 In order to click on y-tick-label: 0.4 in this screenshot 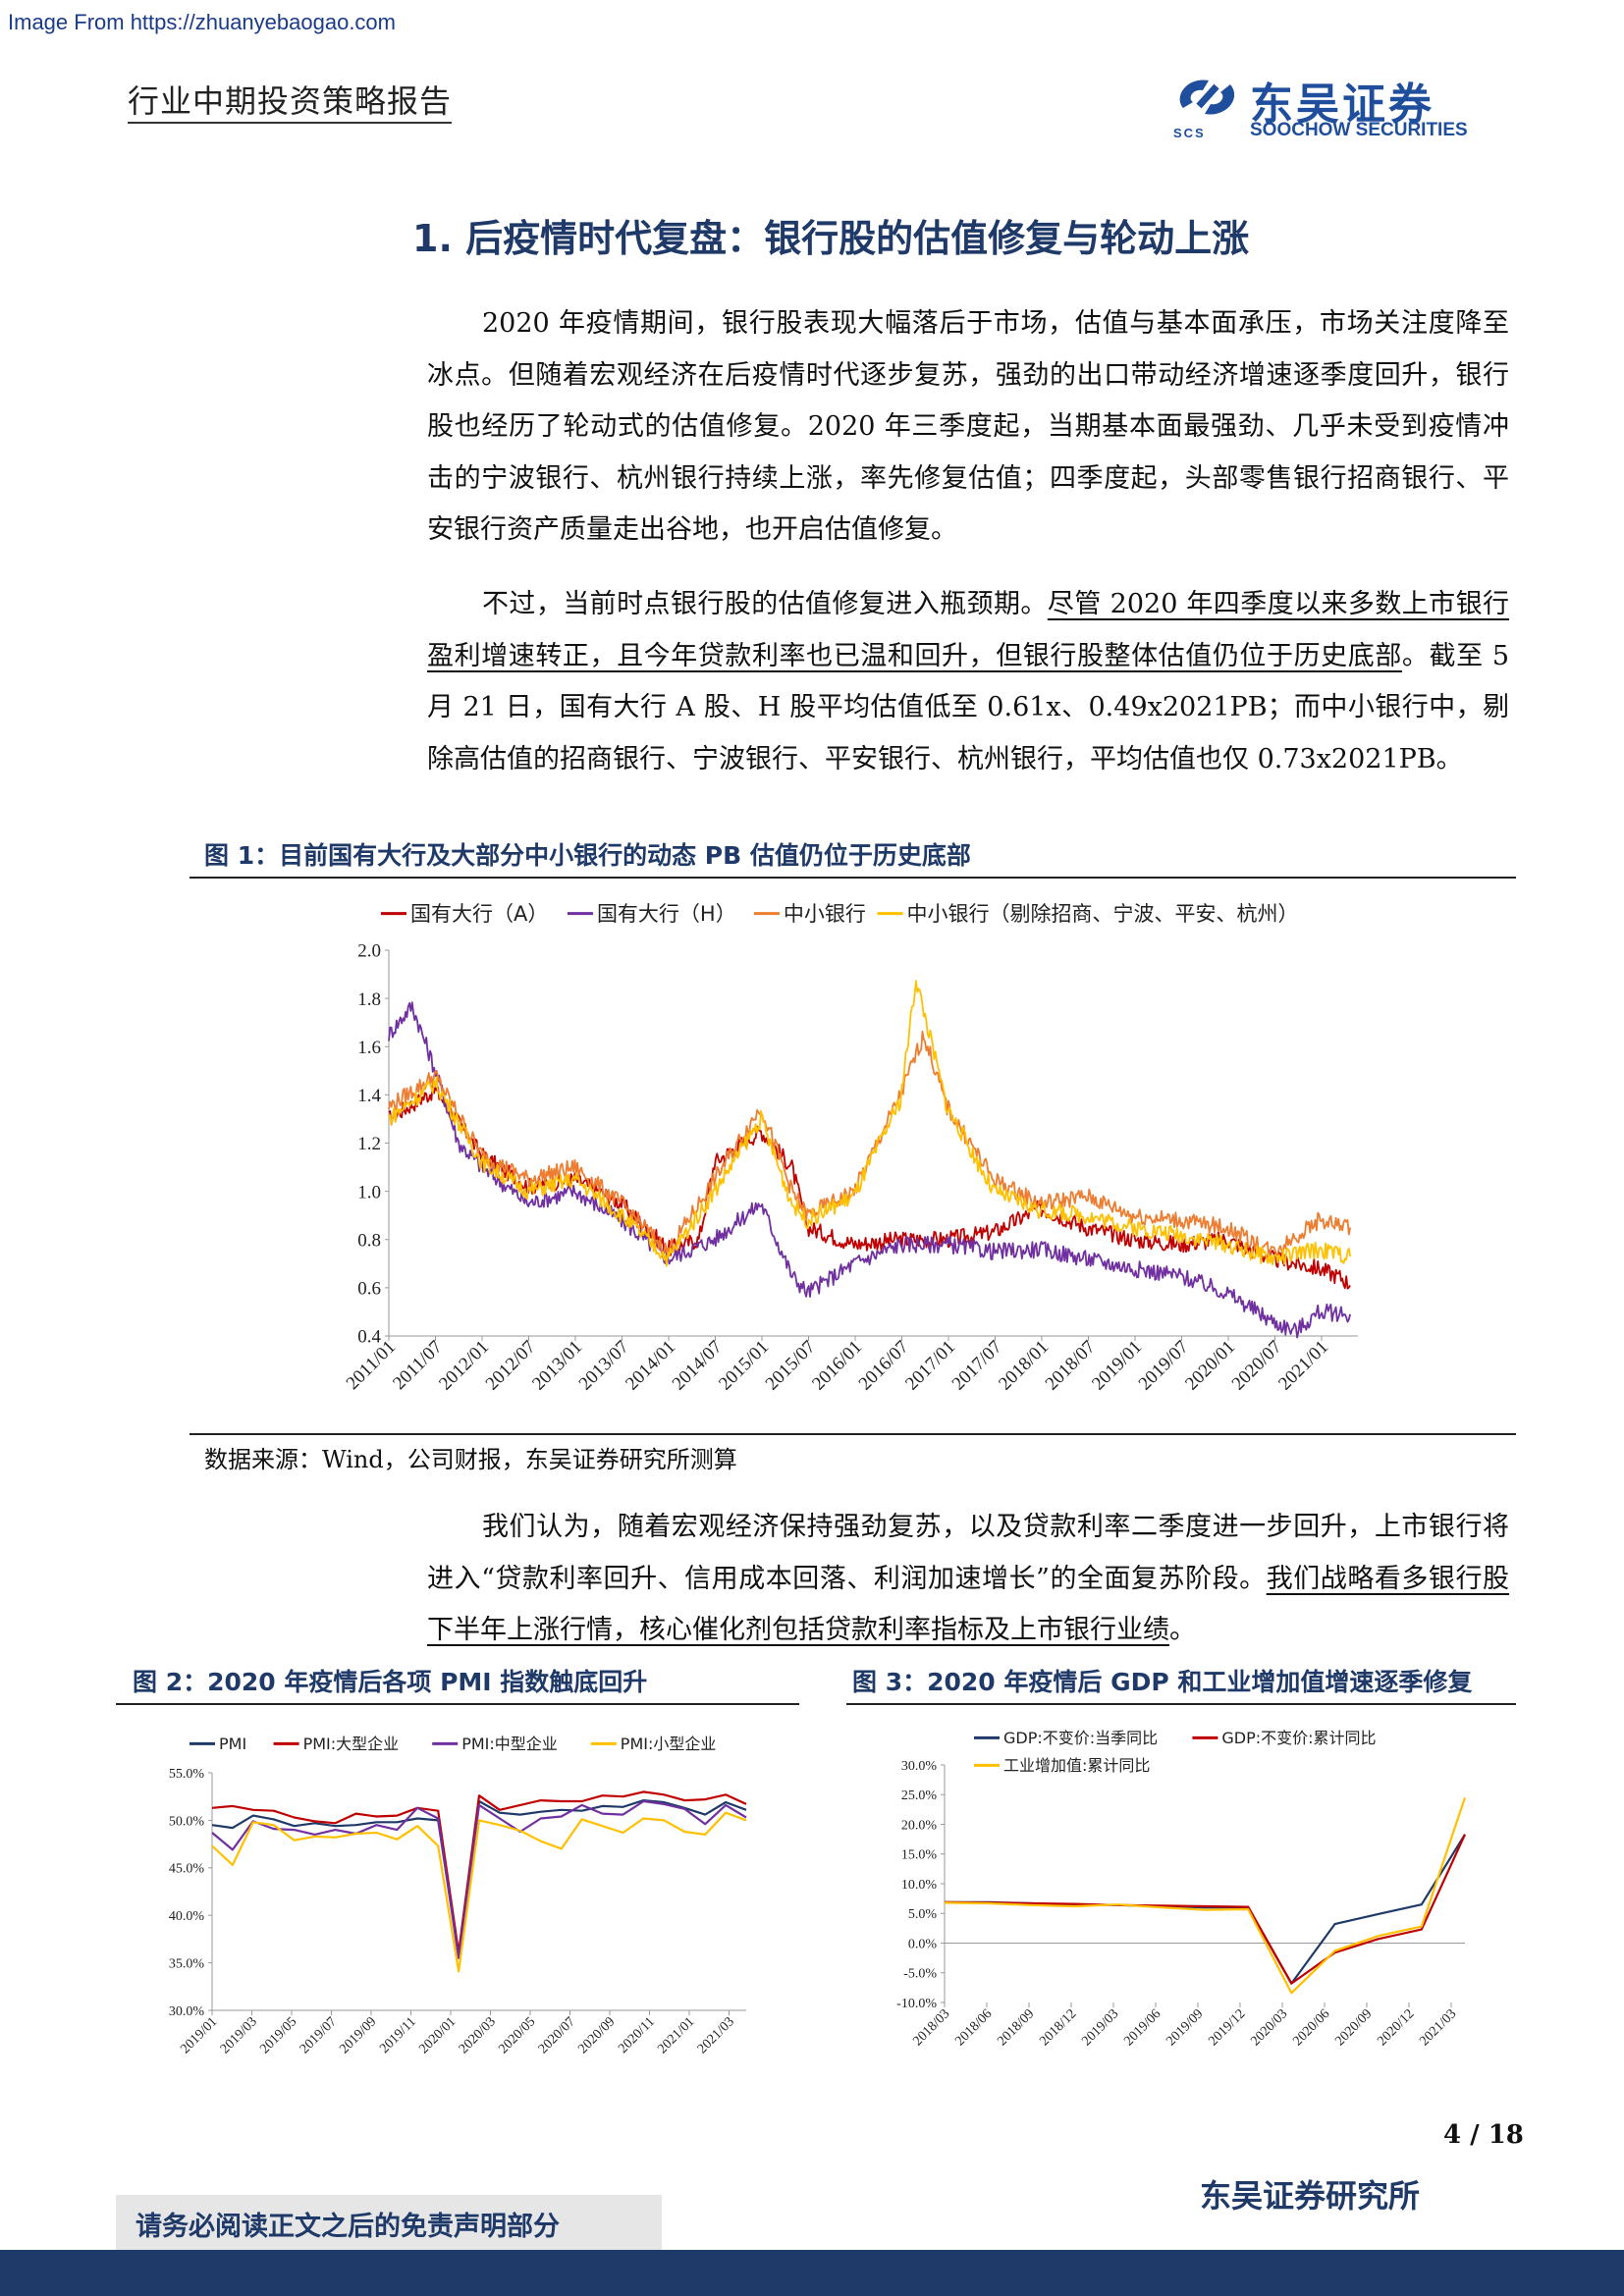, I will do `click(369, 1338)`.